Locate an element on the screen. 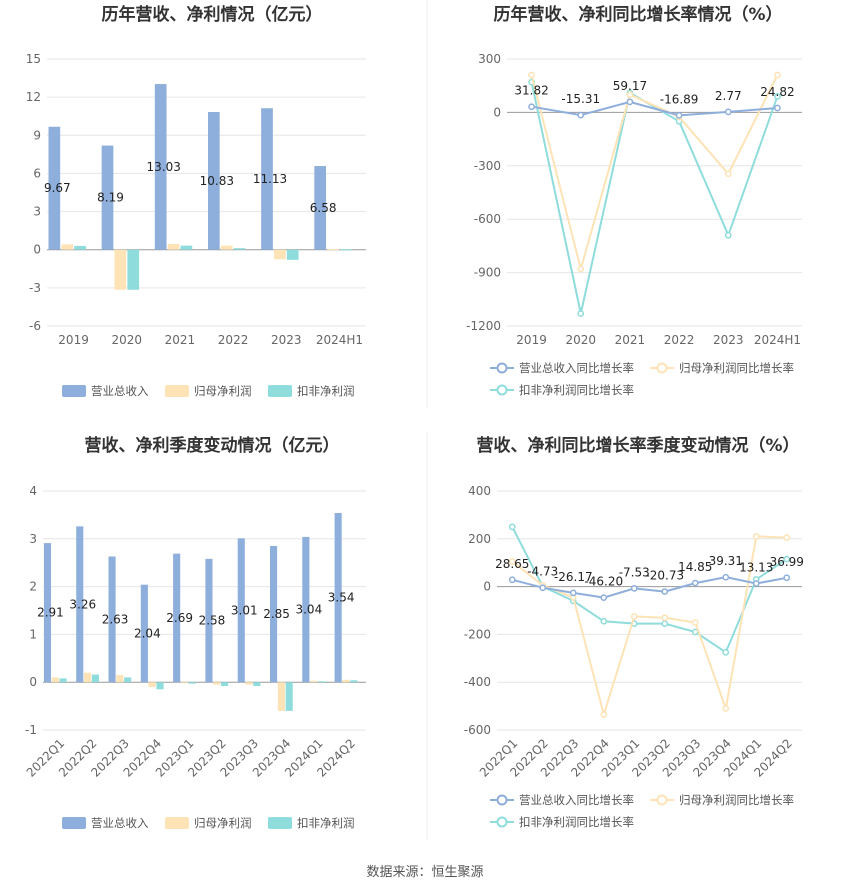 This screenshot has width=850, height=891. quarter-line-line-series2 is located at coordinates (649, 627).